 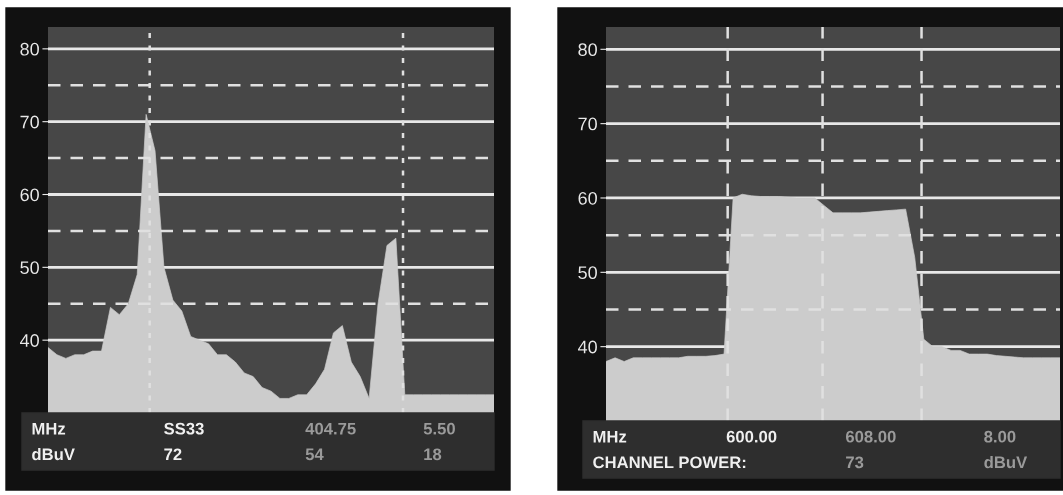 I want to click on text: 5.50, so click(x=439, y=428).